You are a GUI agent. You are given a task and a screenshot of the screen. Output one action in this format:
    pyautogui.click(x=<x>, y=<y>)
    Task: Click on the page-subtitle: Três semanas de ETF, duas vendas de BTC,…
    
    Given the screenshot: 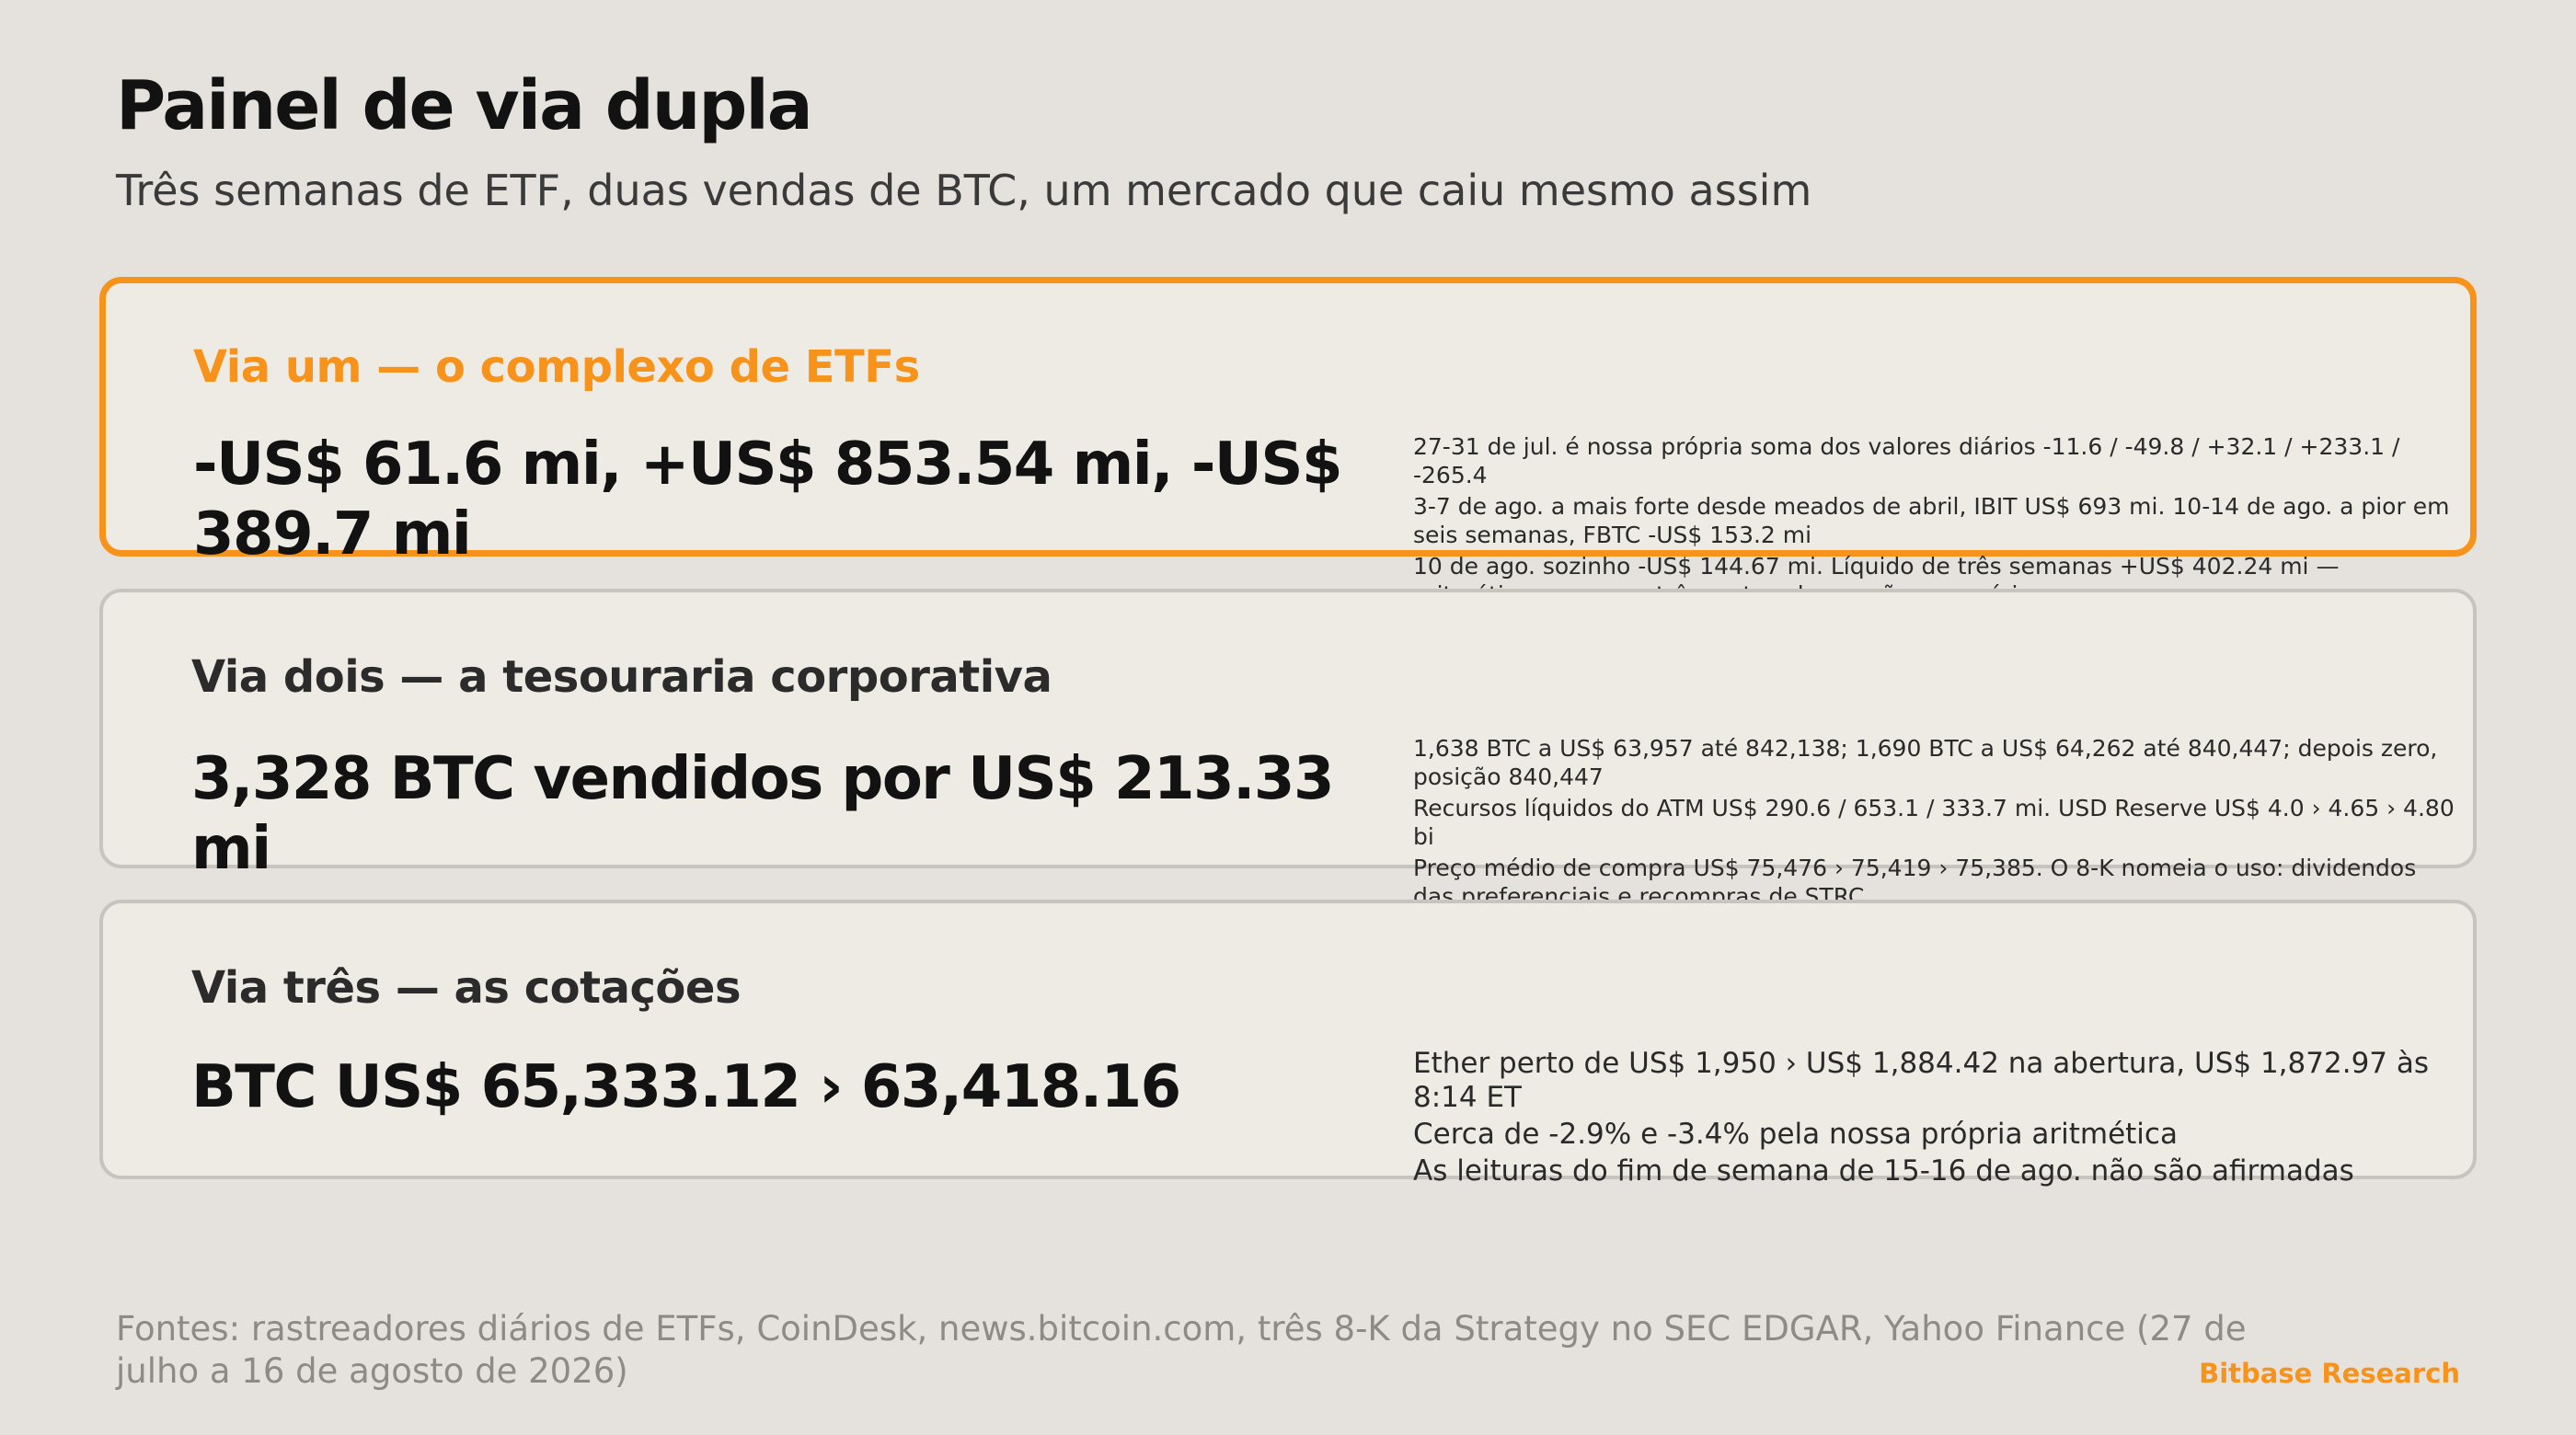 What is the action you would take?
    pyautogui.click(x=964, y=190)
    